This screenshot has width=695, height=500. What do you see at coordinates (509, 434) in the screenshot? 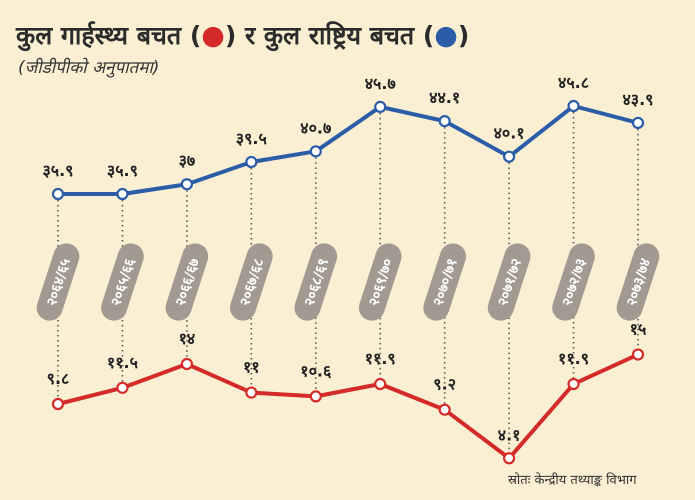
I see `domestic-savings-value-label: ४.१` at bounding box center [509, 434].